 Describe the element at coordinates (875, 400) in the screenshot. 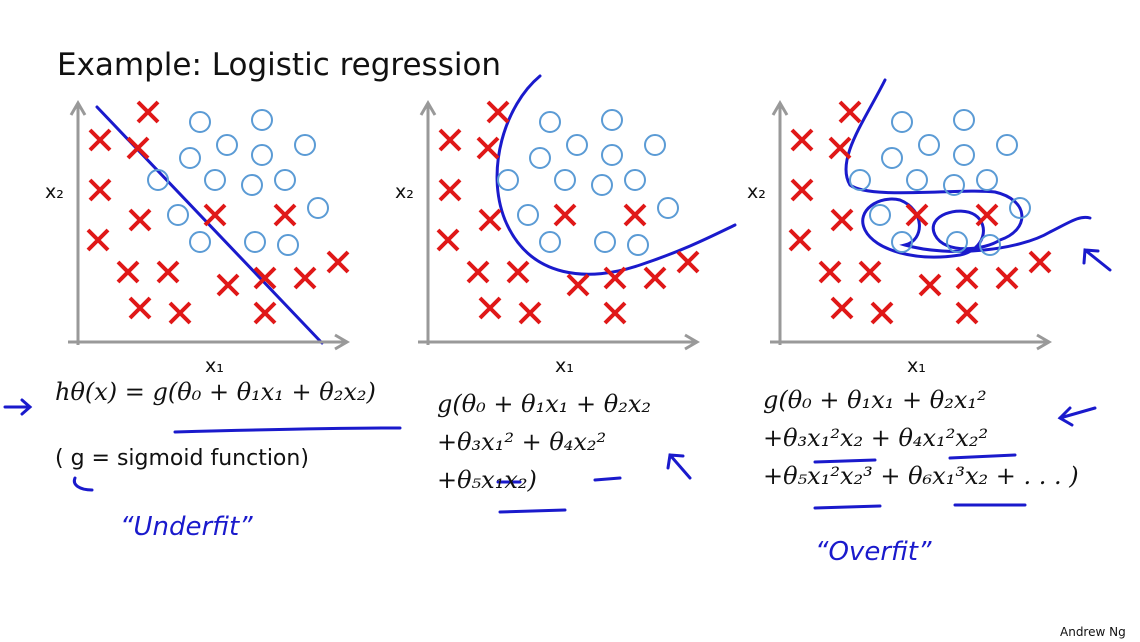

I see `formula-line: g(θ₀ + θ₁x₁ + θ₂x₁²` at that location.